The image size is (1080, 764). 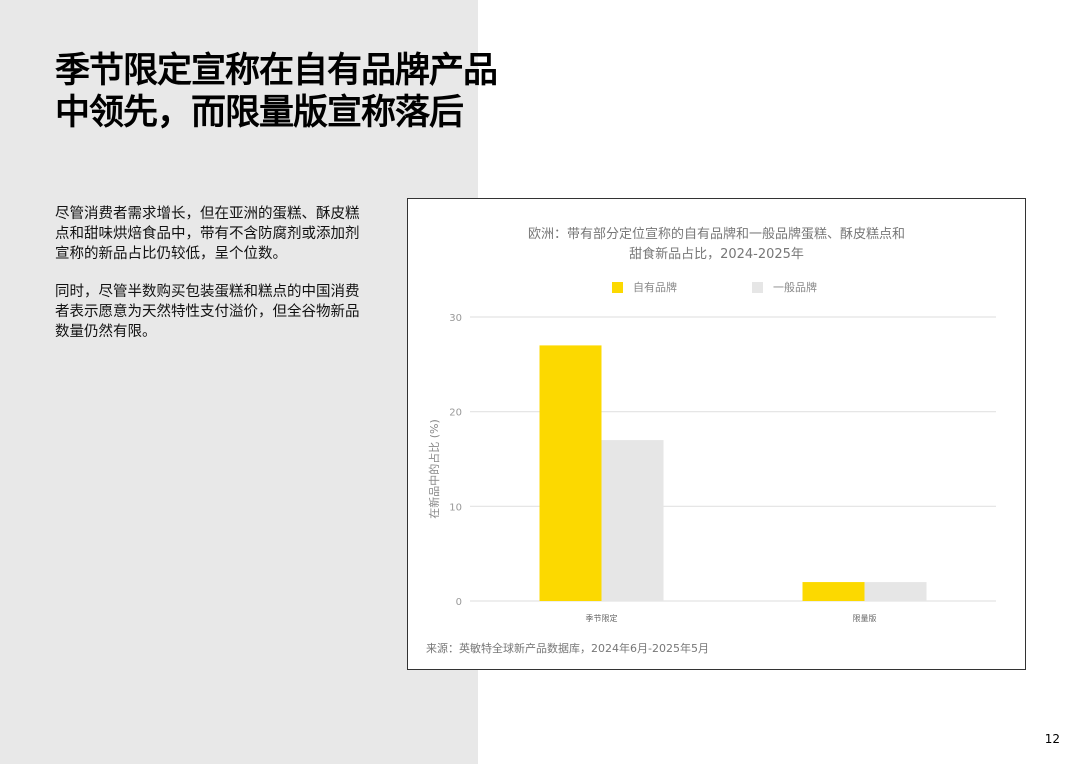 What do you see at coordinates (567, 648) in the screenshot?
I see `chart-source: 来源：英敏特全球新产品数据库，2024年6月-2025年5月` at bounding box center [567, 648].